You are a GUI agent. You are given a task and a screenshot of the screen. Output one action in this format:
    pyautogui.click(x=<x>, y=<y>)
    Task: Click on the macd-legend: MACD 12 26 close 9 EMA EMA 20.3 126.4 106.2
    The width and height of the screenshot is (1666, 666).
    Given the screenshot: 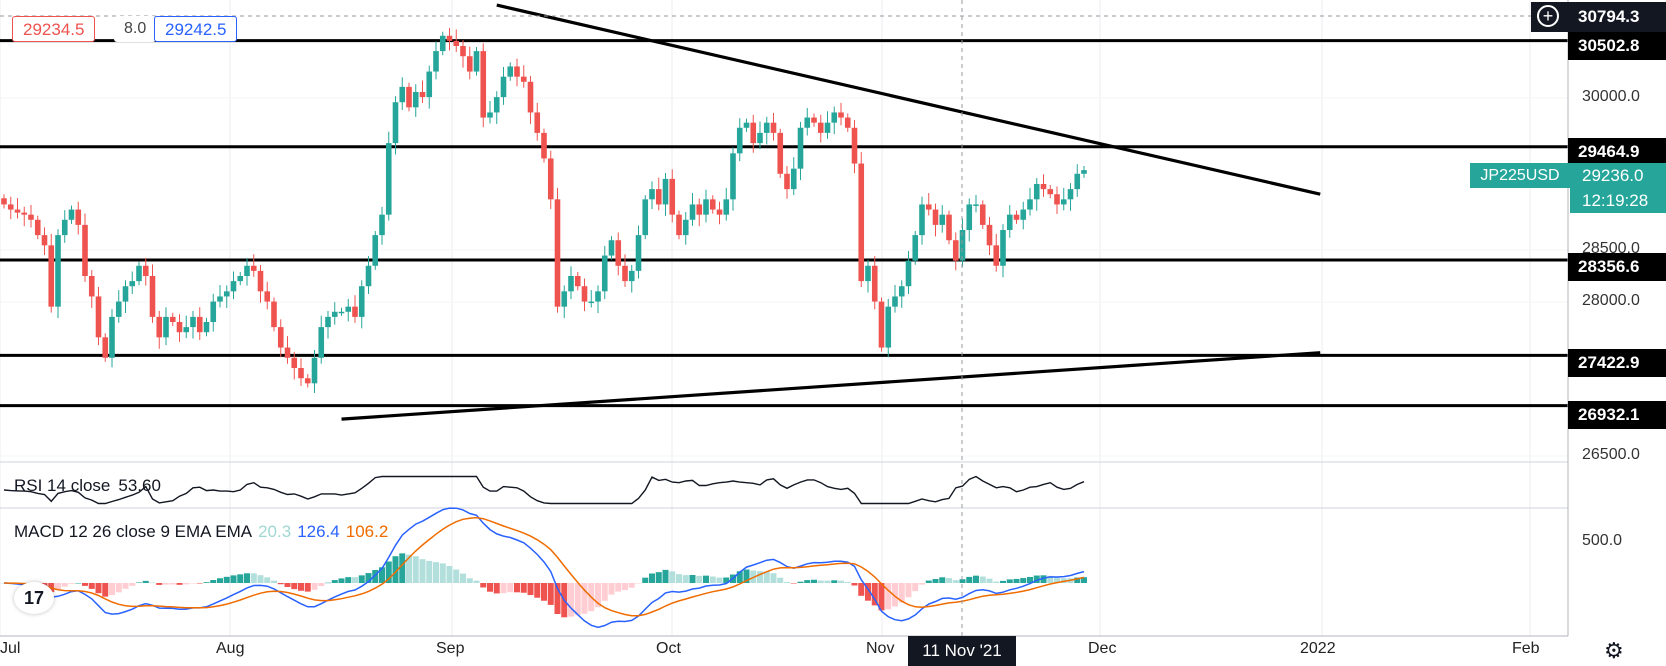 What is the action you would take?
    pyautogui.click(x=201, y=532)
    